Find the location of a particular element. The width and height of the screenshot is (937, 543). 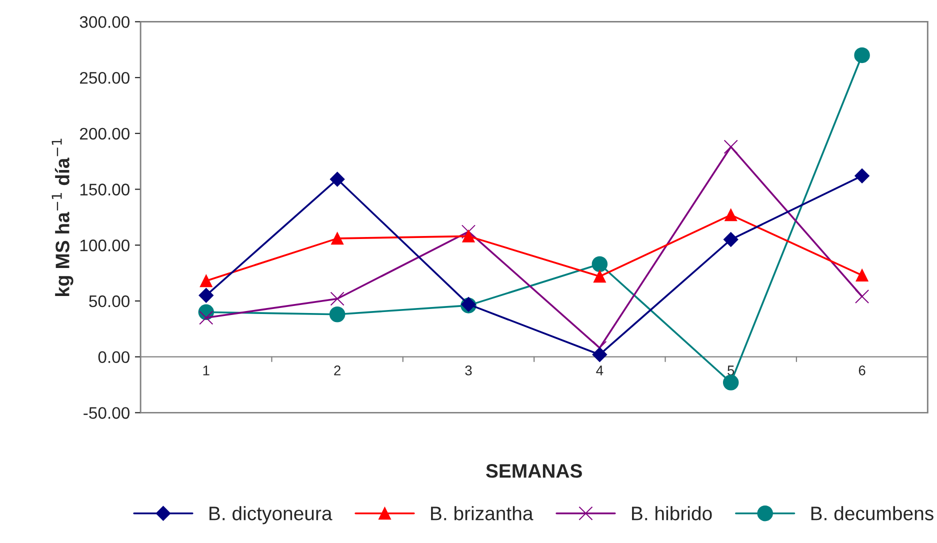

x-tick-label: 6 is located at coordinates (862, 371).